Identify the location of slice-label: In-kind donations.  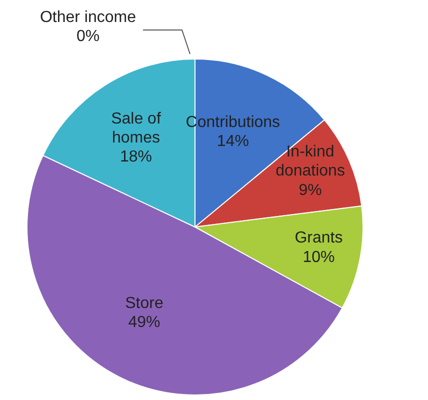
(310, 161).